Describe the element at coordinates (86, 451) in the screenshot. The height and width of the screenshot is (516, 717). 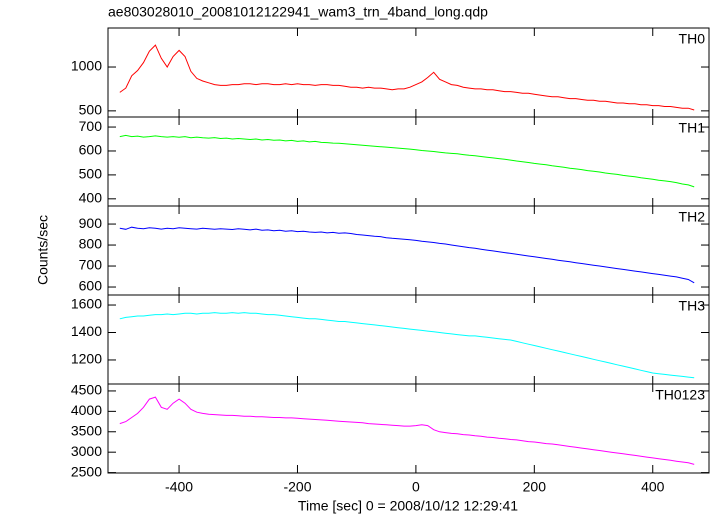
I see `y-tick-label: 3000` at that location.